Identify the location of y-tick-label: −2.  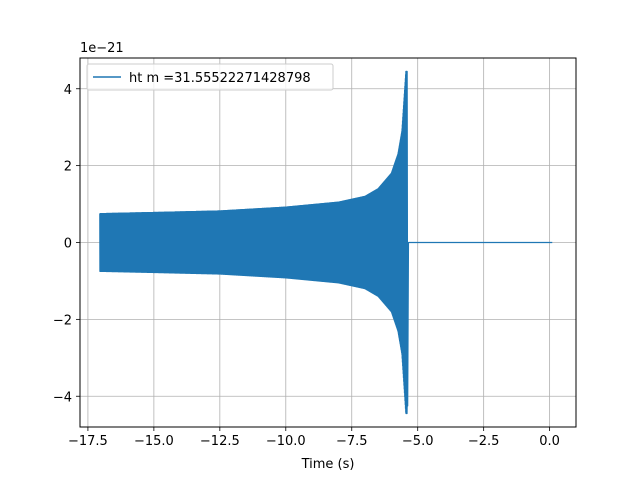
(62, 320).